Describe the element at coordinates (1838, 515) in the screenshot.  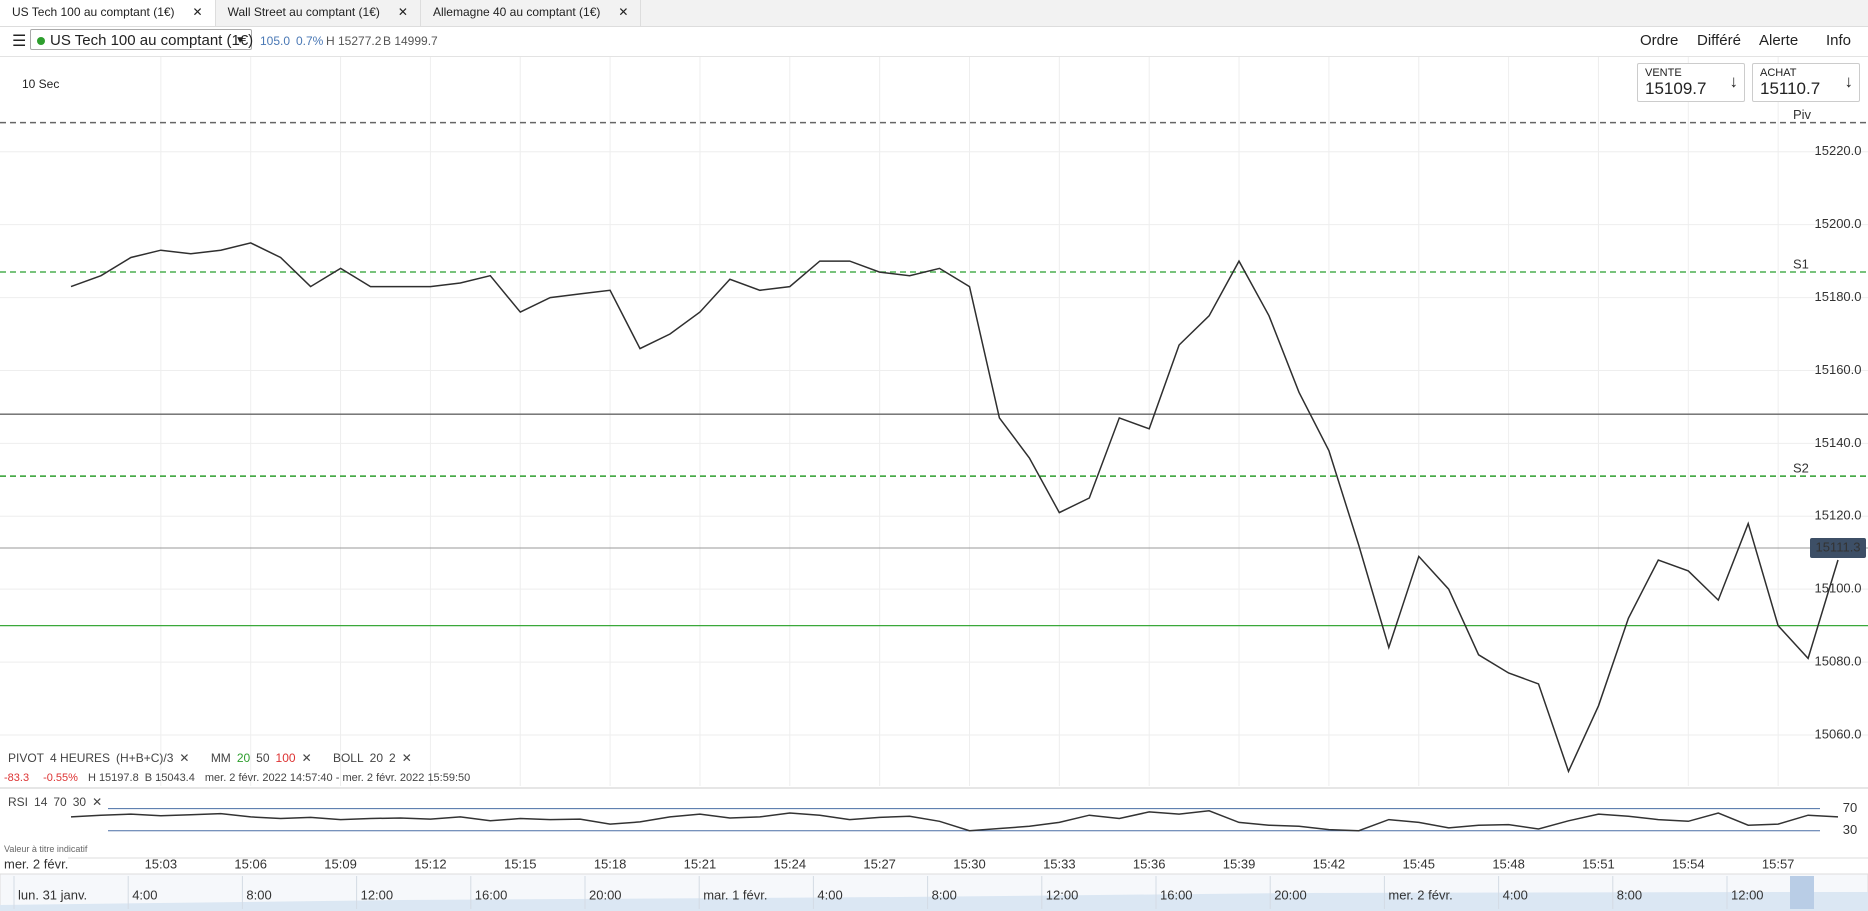
I see `y-tick-label: 15120.0` at that location.